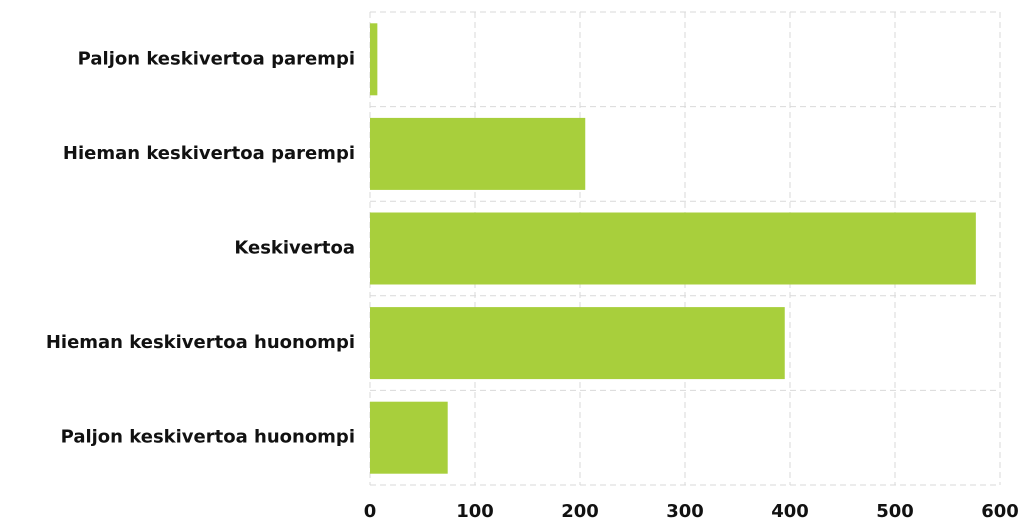  I want to click on x-tick-label: 200, so click(580, 511).